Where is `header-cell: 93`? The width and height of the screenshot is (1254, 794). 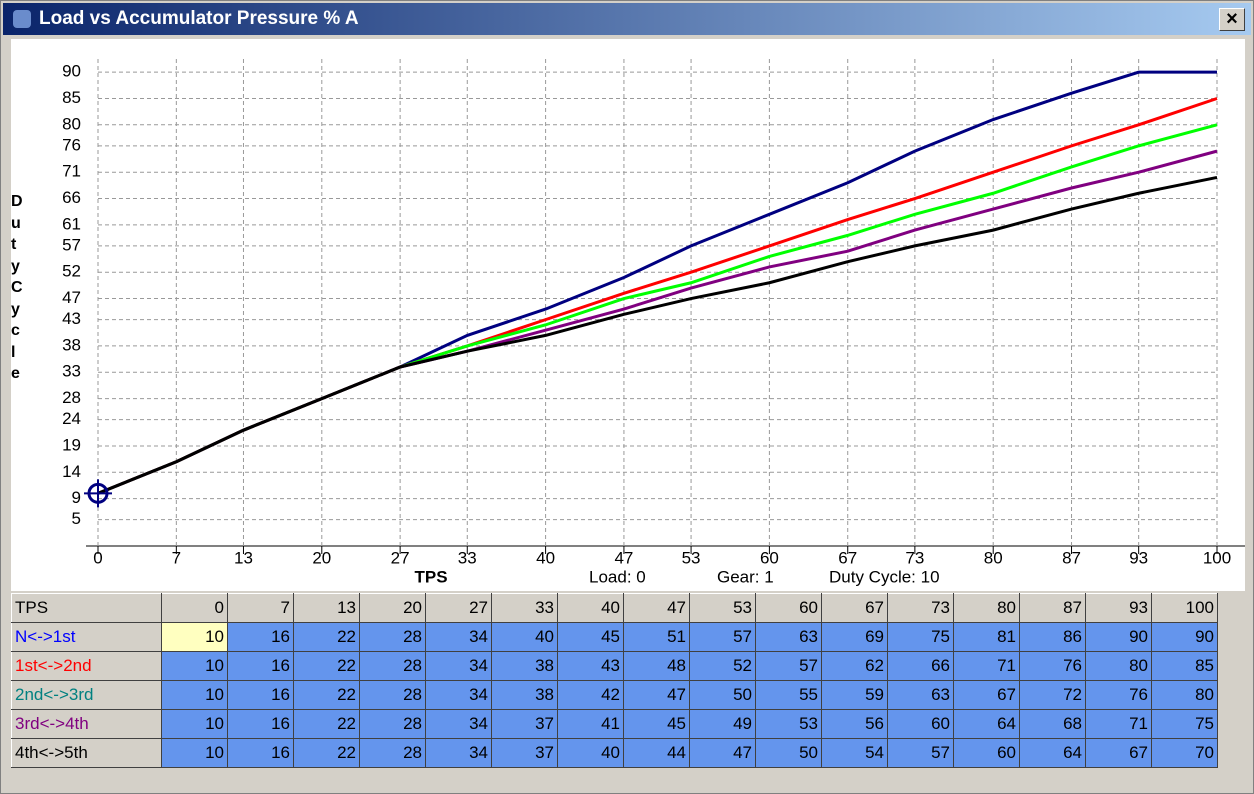 header-cell: 93 is located at coordinates (1118, 608).